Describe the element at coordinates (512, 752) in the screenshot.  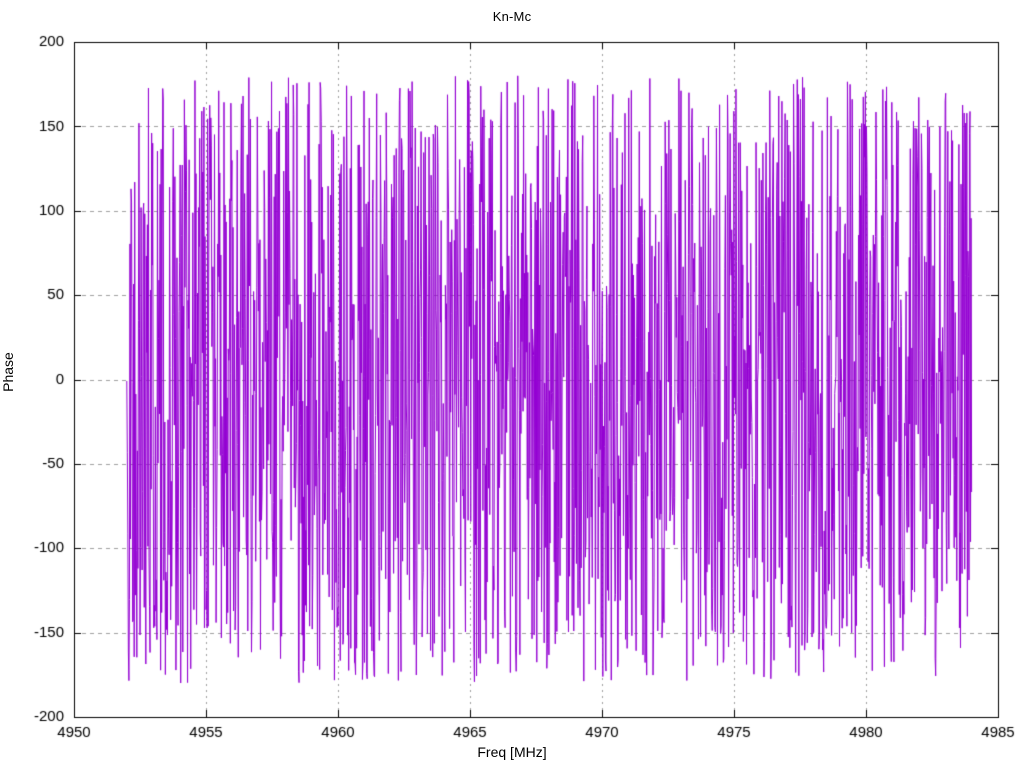
I see `x-axis-title: Freq [MHz]` at that location.